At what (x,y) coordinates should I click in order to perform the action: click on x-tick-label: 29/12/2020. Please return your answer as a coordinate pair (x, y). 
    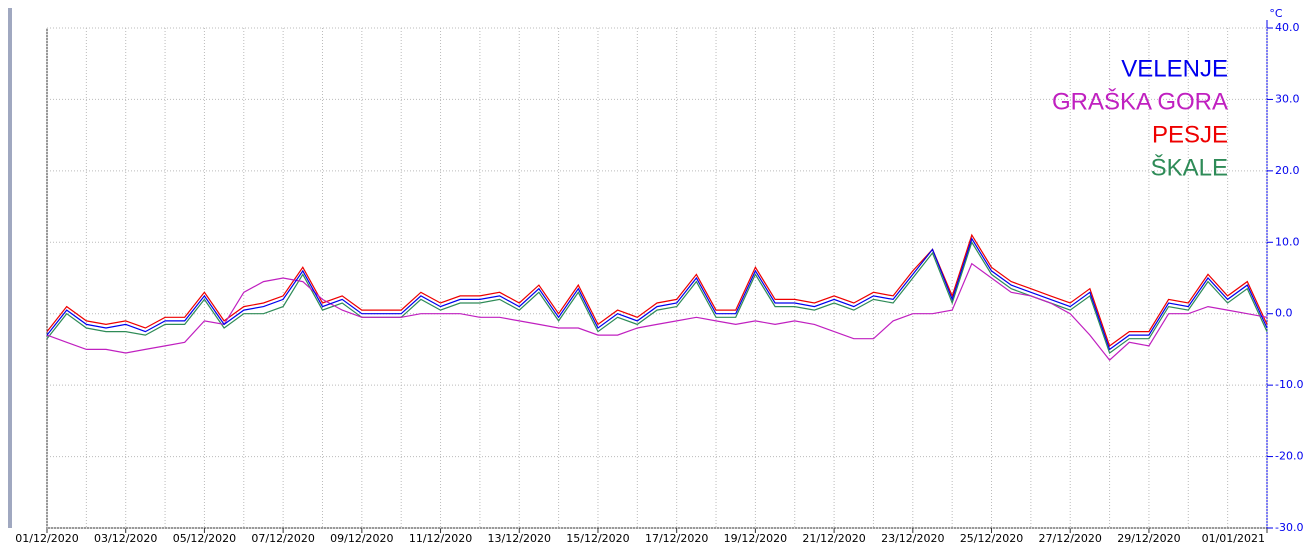
    Looking at the image, I should click on (1148, 538).